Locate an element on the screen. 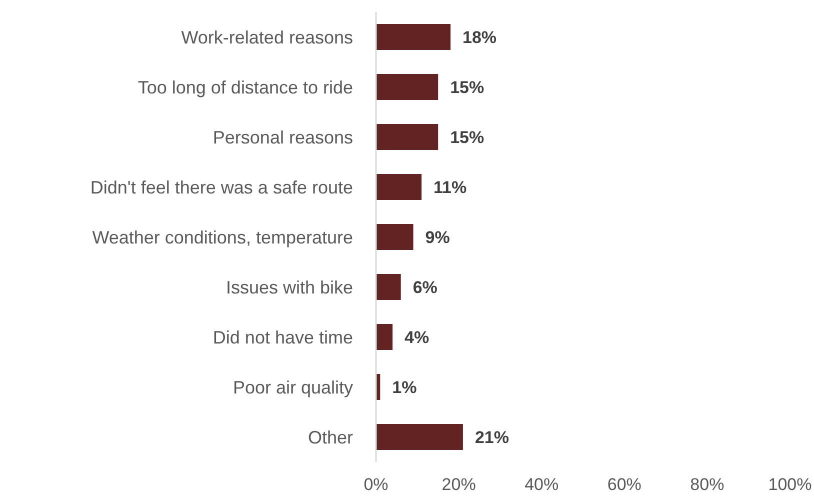 This screenshot has height=500, width=814. y-tick-label: Did not have time is located at coordinates (282, 337).